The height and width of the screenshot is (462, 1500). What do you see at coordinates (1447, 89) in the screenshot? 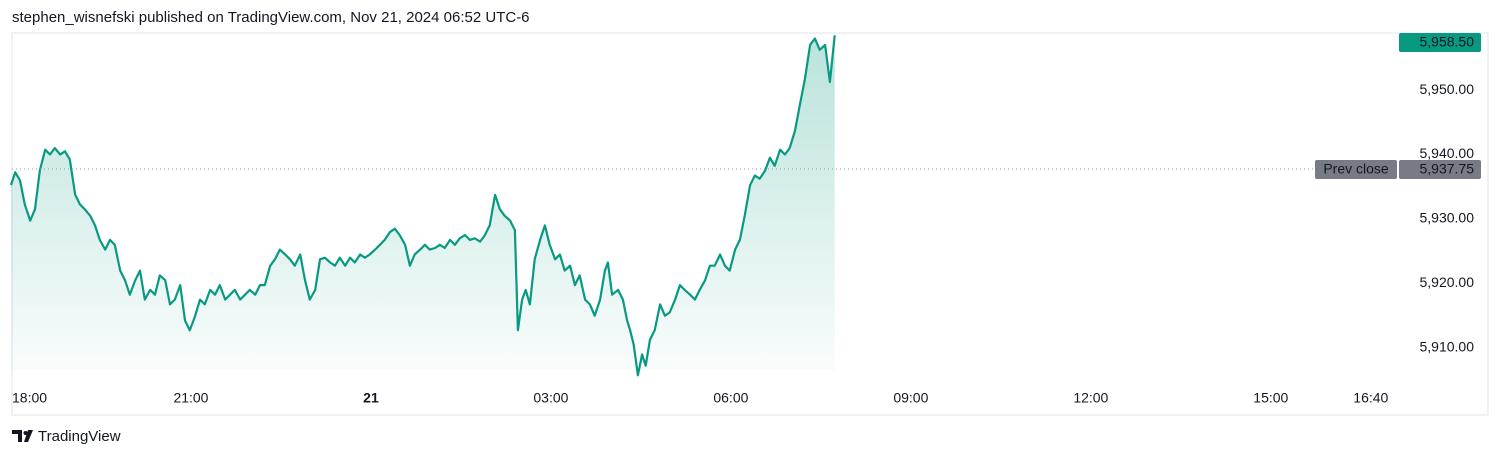
I see `y-tick-label: 5,950.00` at bounding box center [1447, 89].